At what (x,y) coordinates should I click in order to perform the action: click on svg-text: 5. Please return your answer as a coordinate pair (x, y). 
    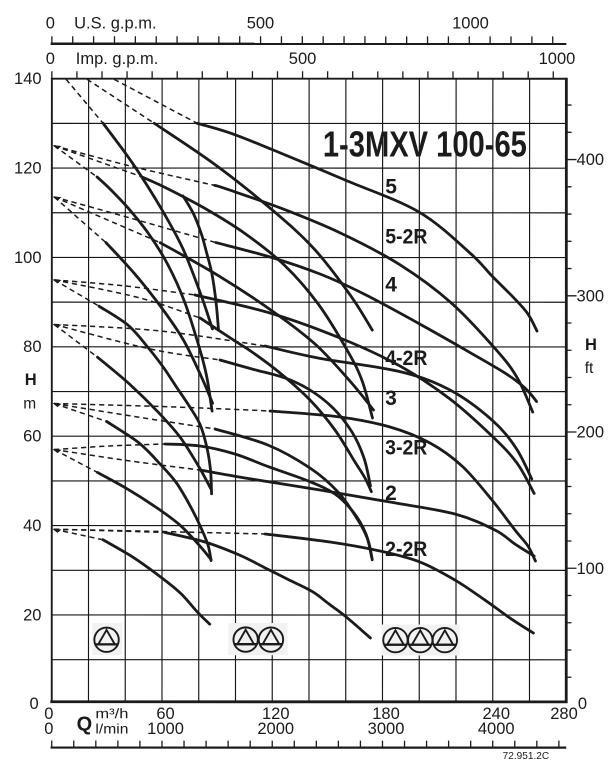
    Looking at the image, I should click on (391, 186).